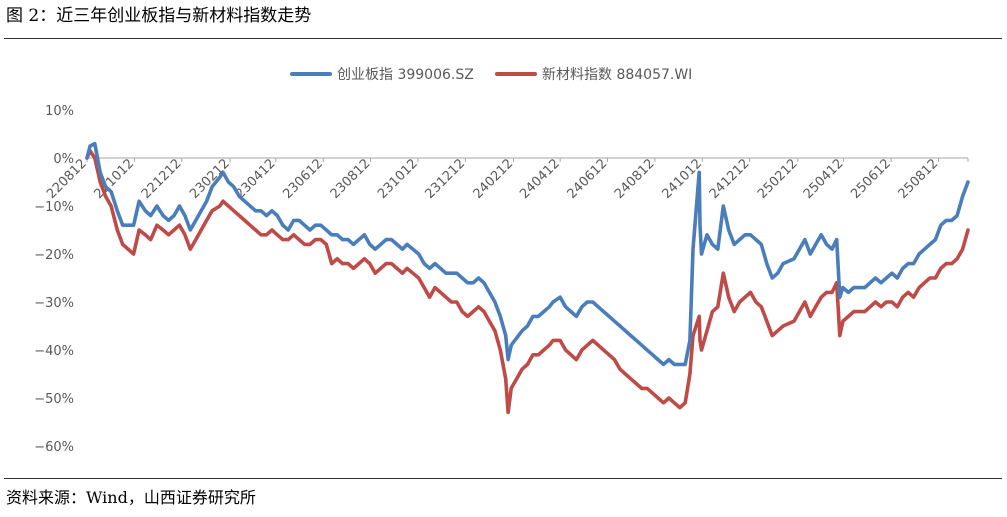 This screenshot has height=517, width=1007. Describe the element at coordinates (635, 179) in the screenshot. I see `x-tick-label: 240812` at that location.